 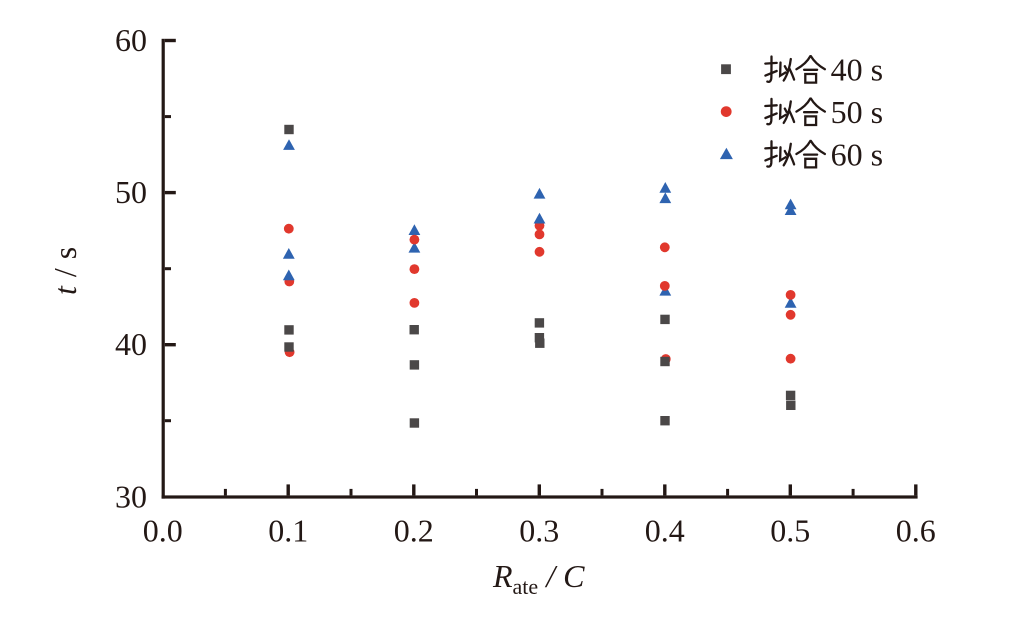 What do you see at coordinates (131, 496) in the screenshot?
I see `svg-text: 30` at bounding box center [131, 496].